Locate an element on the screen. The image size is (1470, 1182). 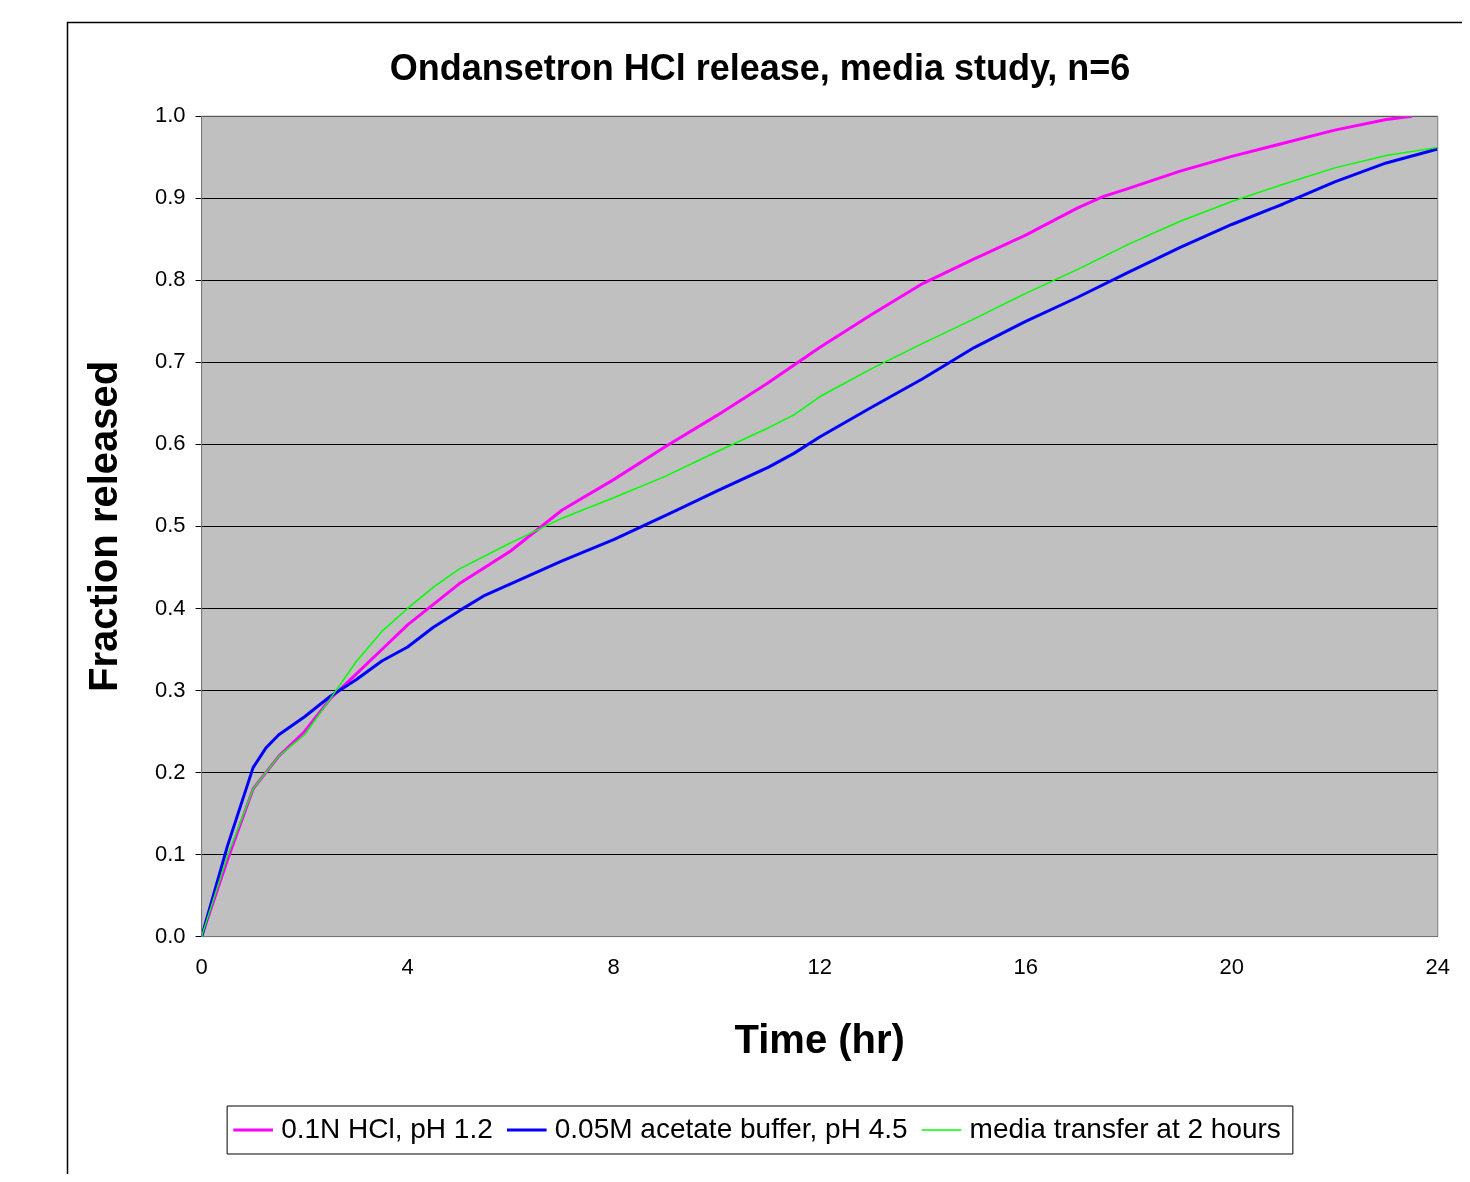
y-tick-label: 0.8 is located at coordinates (170, 279).